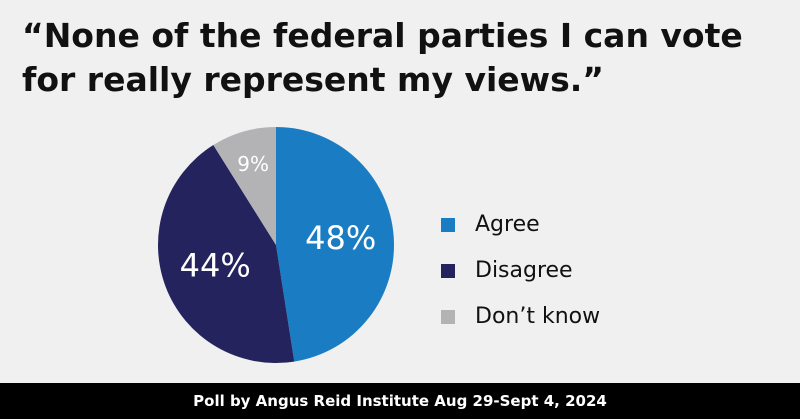 The height and width of the screenshot is (419, 800). I want to click on data-label: 44%, so click(215, 266).